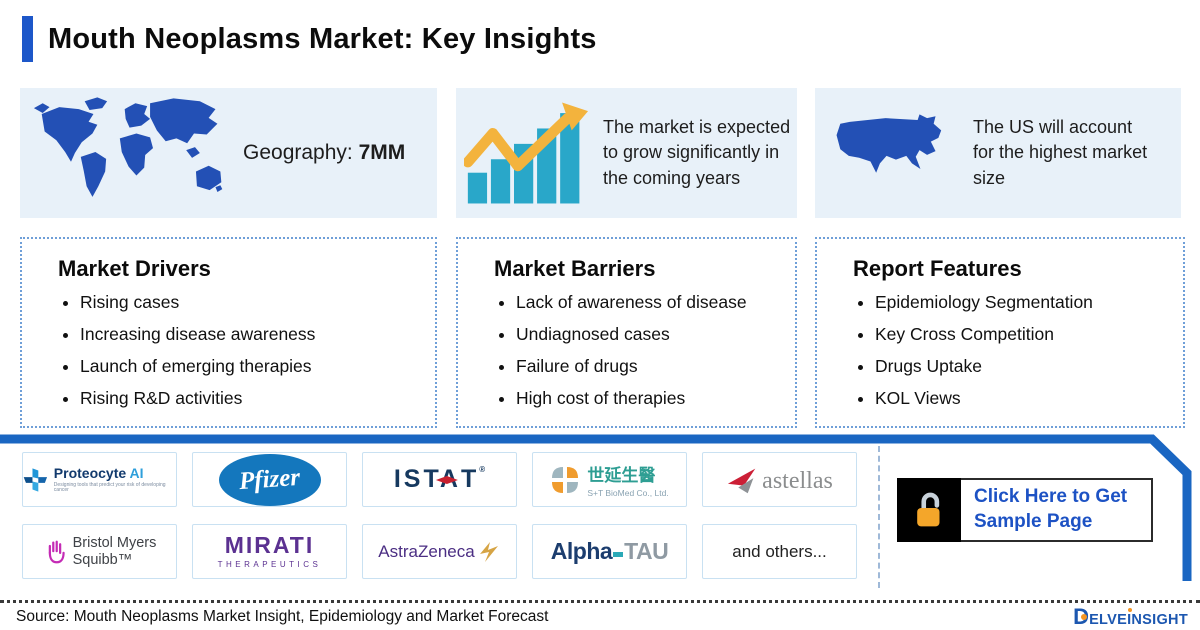  What do you see at coordinates (618, 554) in the screenshot?
I see `alphatau-dash-icon` at bounding box center [618, 554].